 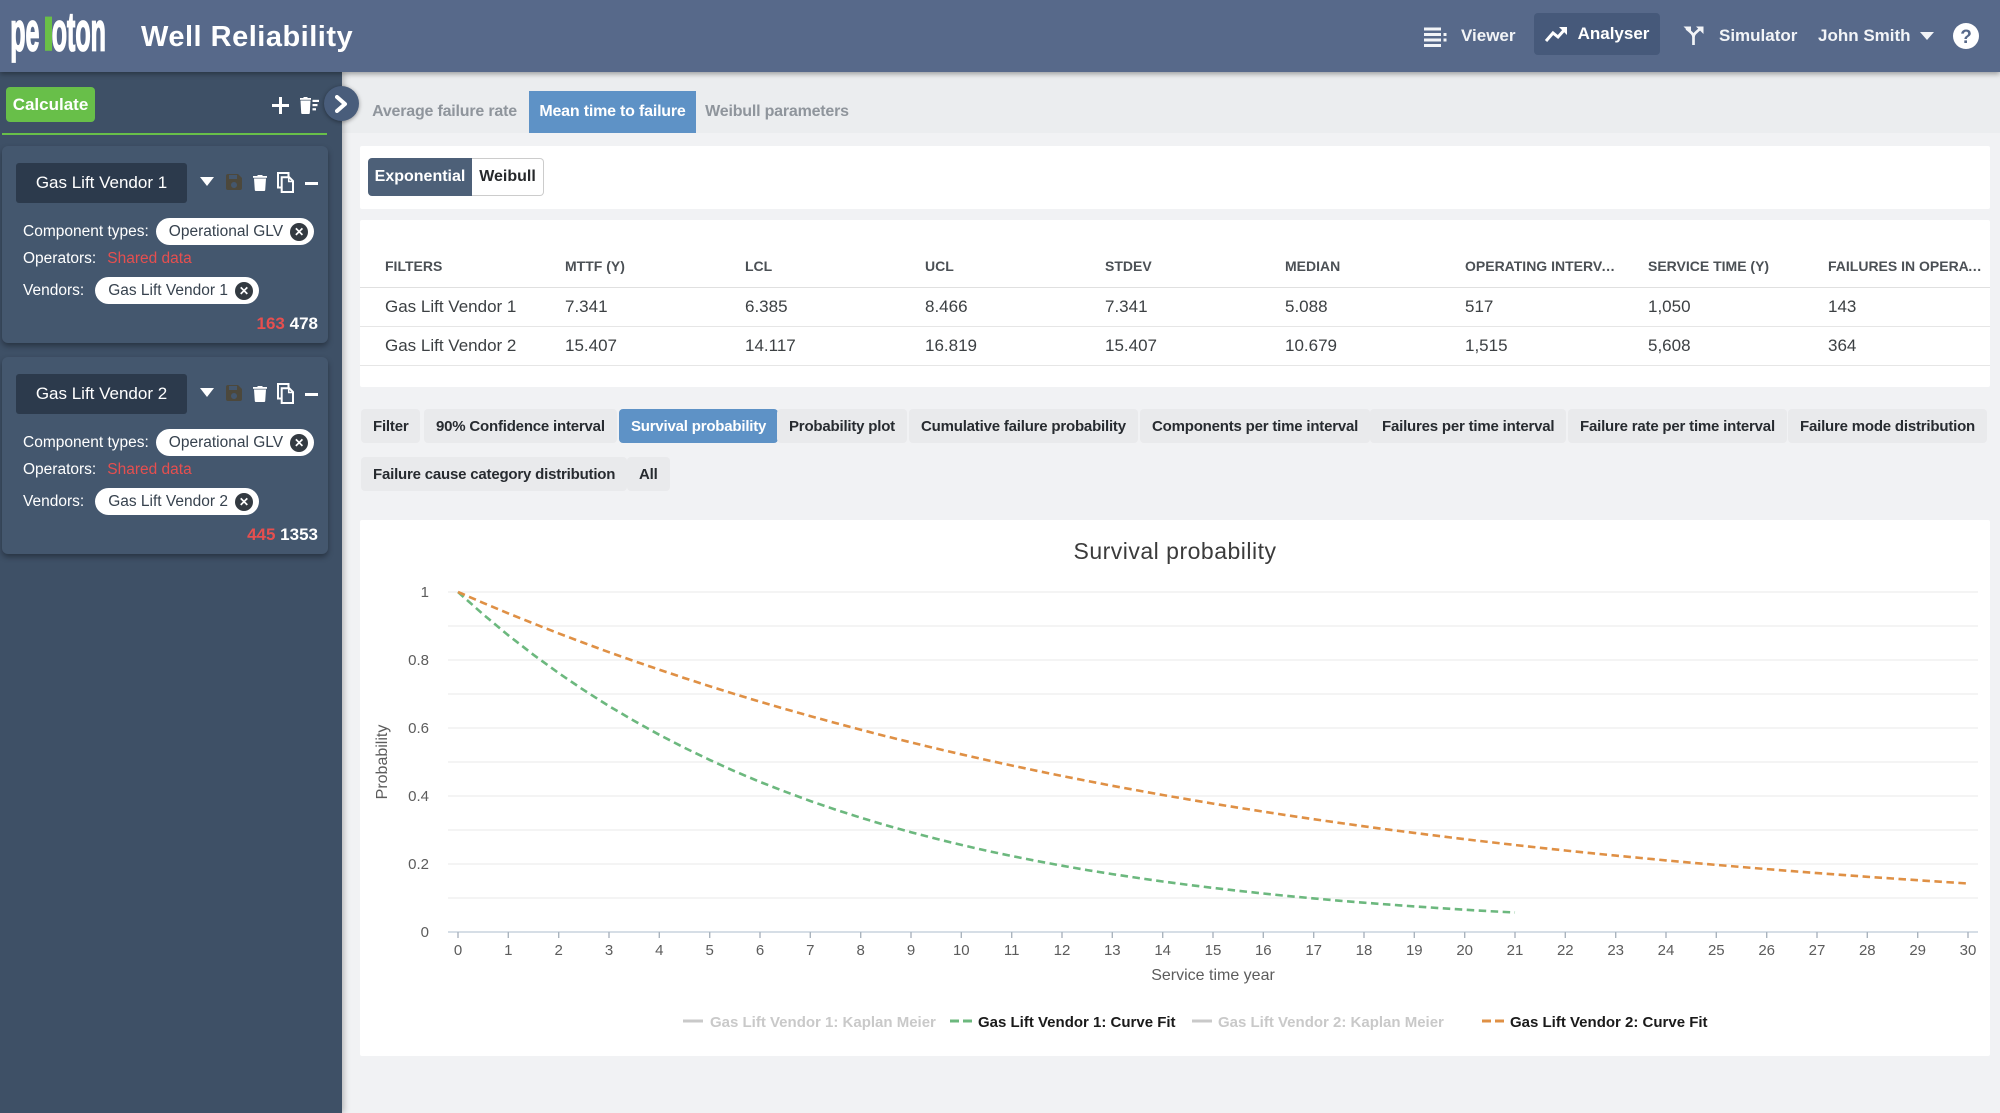 I want to click on svg-text: 0.4, so click(x=418, y=796).